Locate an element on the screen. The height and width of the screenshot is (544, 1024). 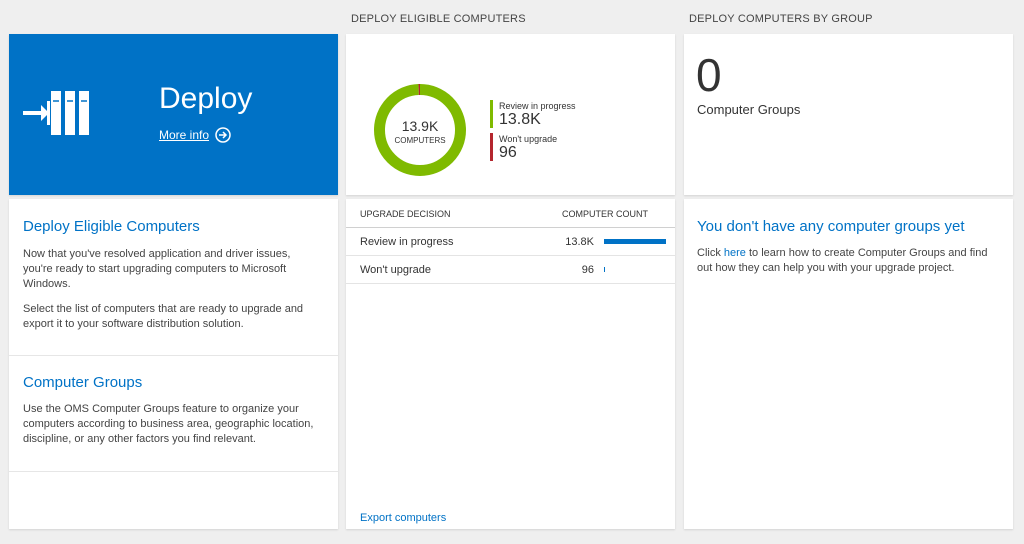
legend-value: 96 is located at coordinates (508, 152).